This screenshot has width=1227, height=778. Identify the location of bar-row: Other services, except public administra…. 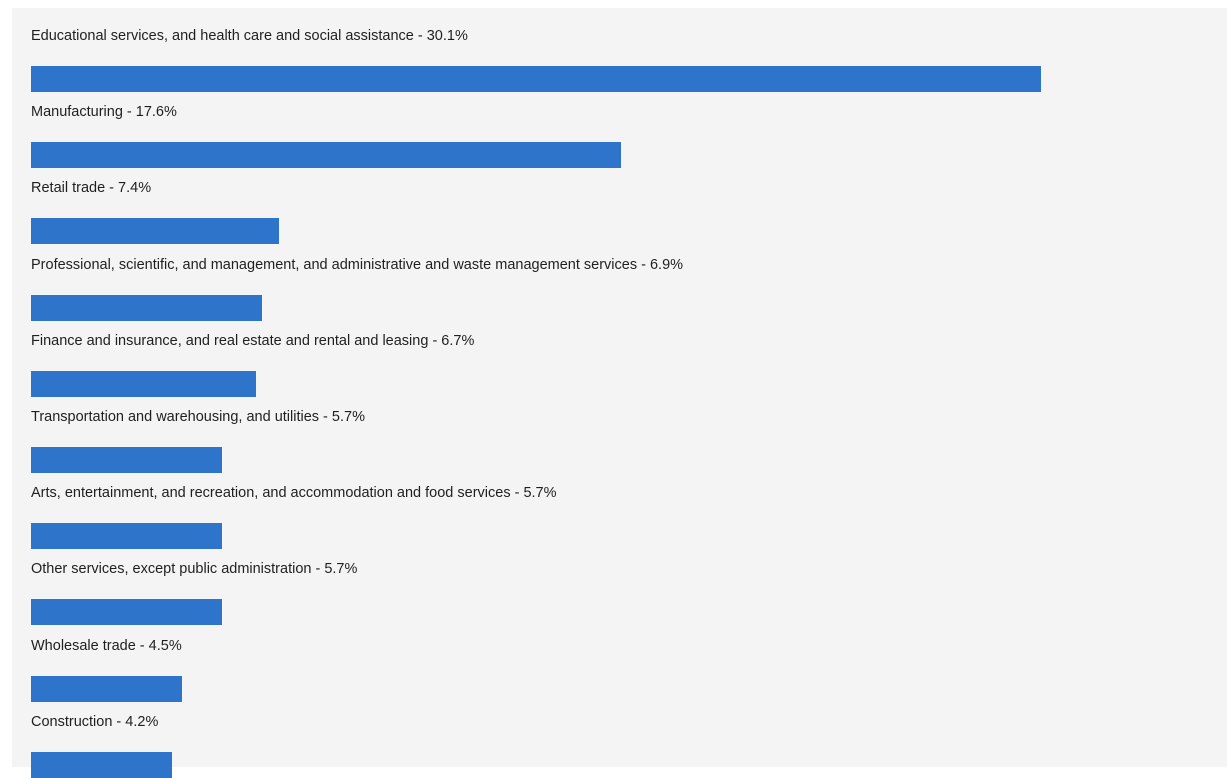
(626, 592).